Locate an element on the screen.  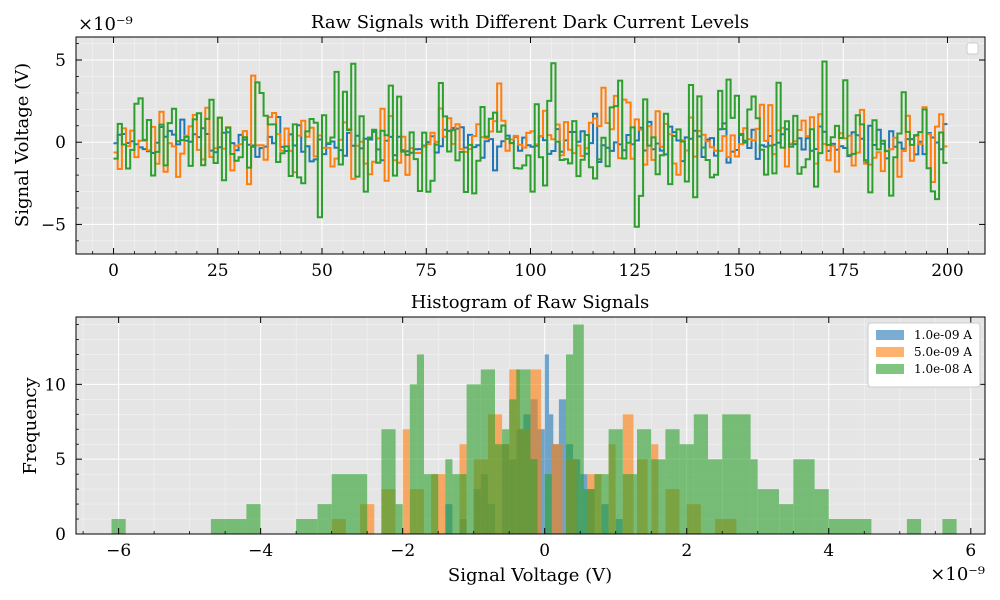
top-x-tick-label: 75 is located at coordinates (426, 271).